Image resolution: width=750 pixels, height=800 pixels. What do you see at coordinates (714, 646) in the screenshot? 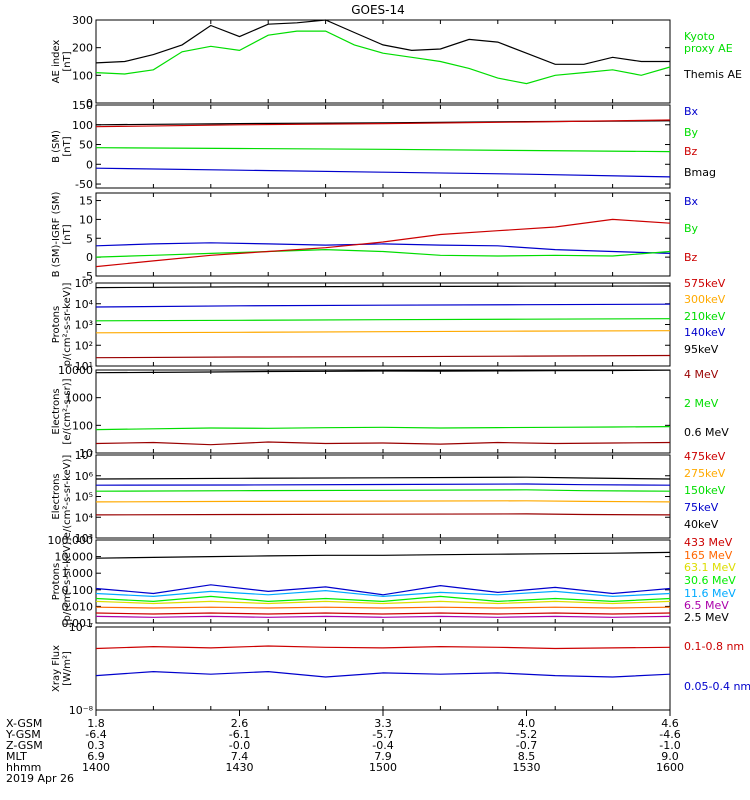
I see `legend-entry: 0.1-0.8 nm` at bounding box center [714, 646].